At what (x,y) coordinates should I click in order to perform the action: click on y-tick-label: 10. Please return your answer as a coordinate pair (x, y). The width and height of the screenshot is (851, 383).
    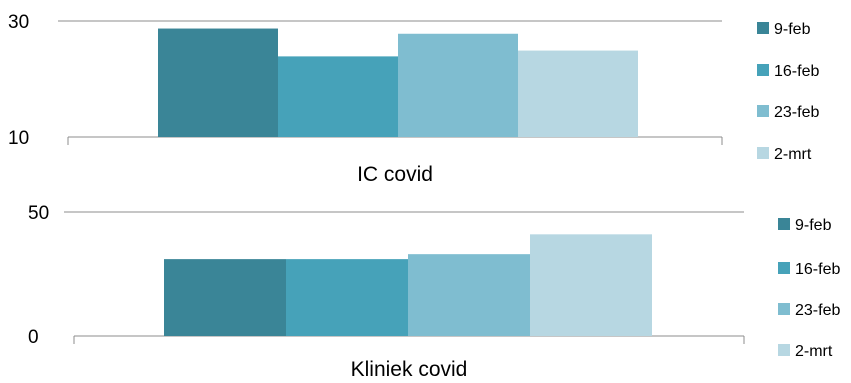
    Looking at the image, I should click on (18, 138).